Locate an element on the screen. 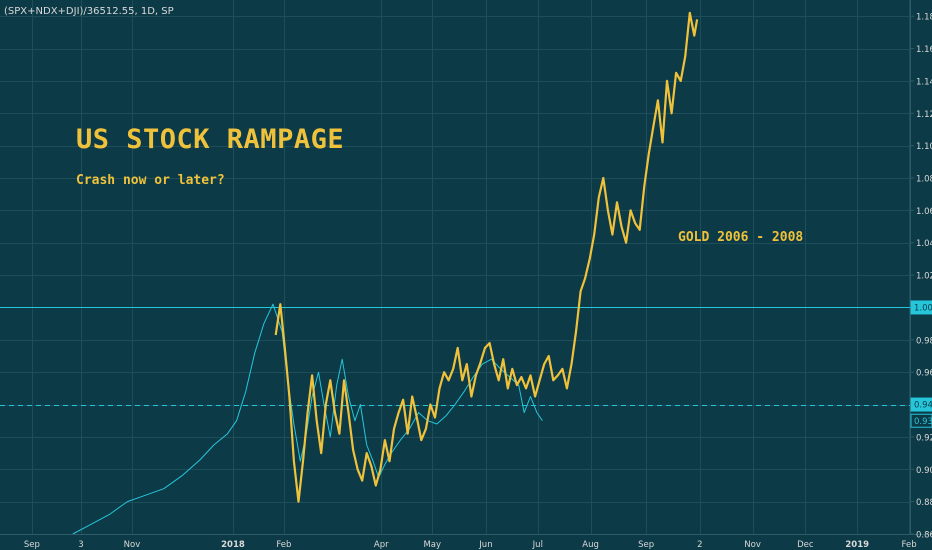 The height and width of the screenshot is (550, 932). y-tick-label: 1.04 is located at coordinates (924, 244).